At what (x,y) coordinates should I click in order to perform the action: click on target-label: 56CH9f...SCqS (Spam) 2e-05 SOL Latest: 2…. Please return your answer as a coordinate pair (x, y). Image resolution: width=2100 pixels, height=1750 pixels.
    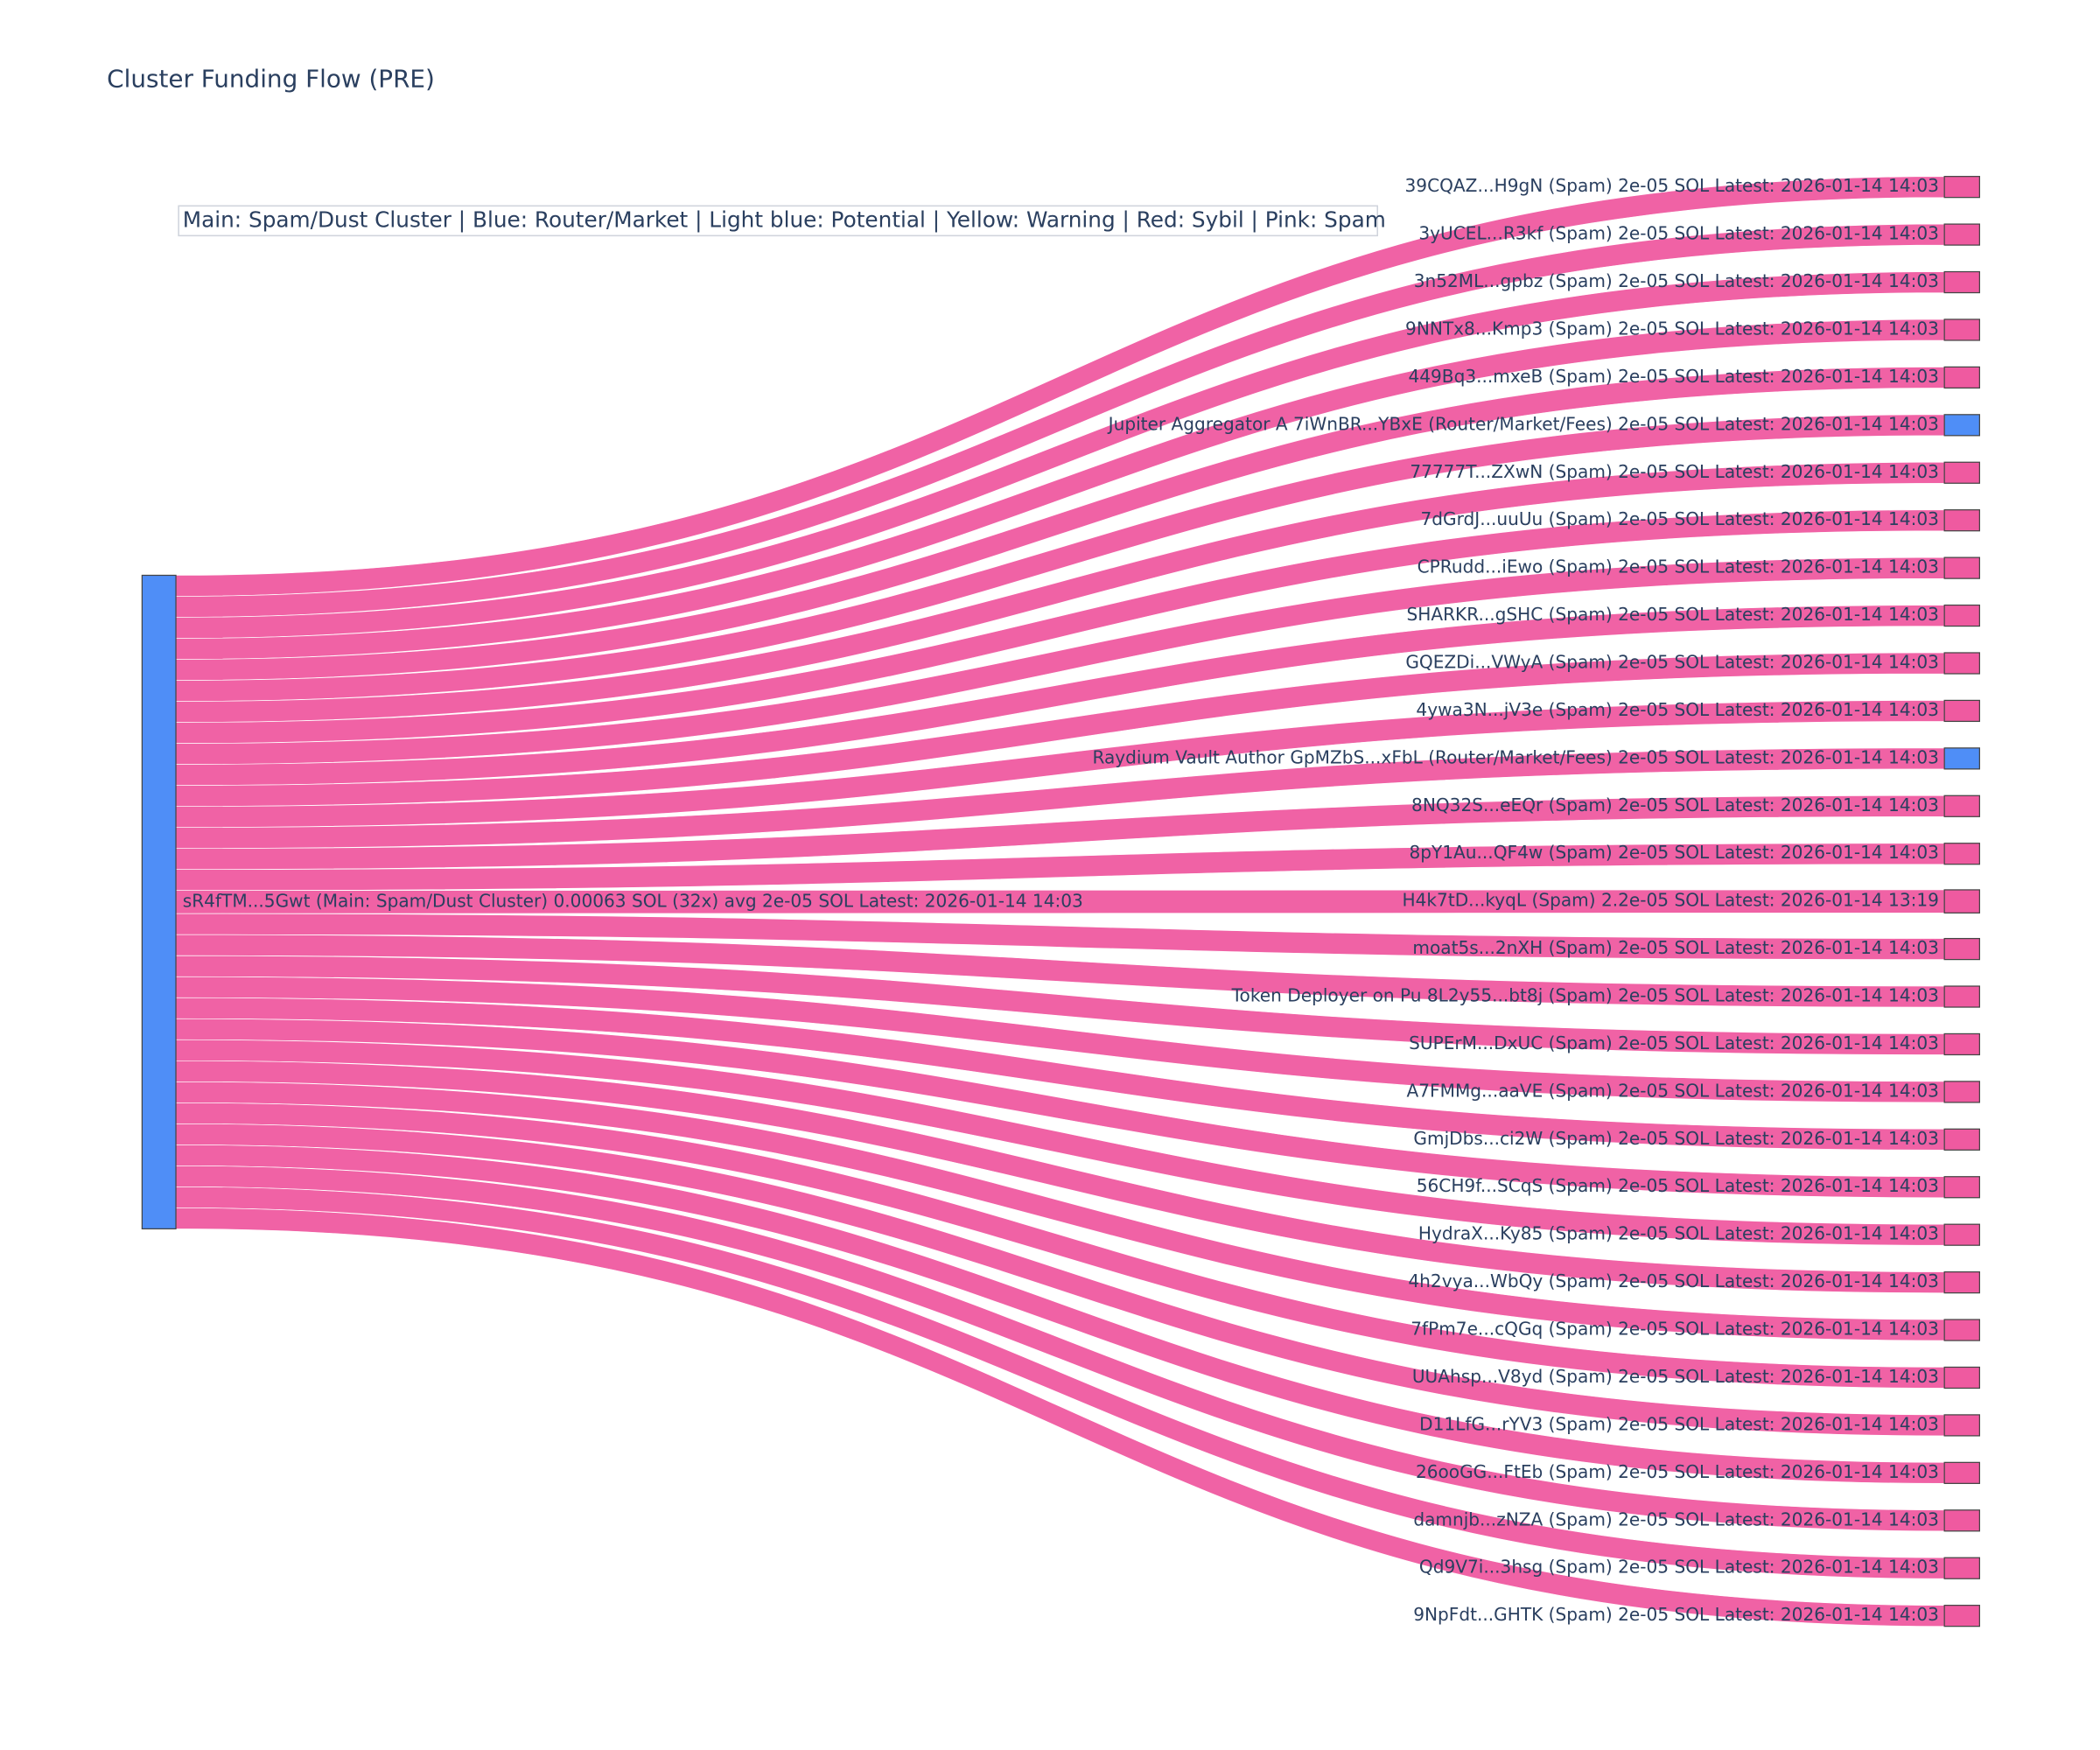
    Looking at the image, I should click on (1678, 1185).